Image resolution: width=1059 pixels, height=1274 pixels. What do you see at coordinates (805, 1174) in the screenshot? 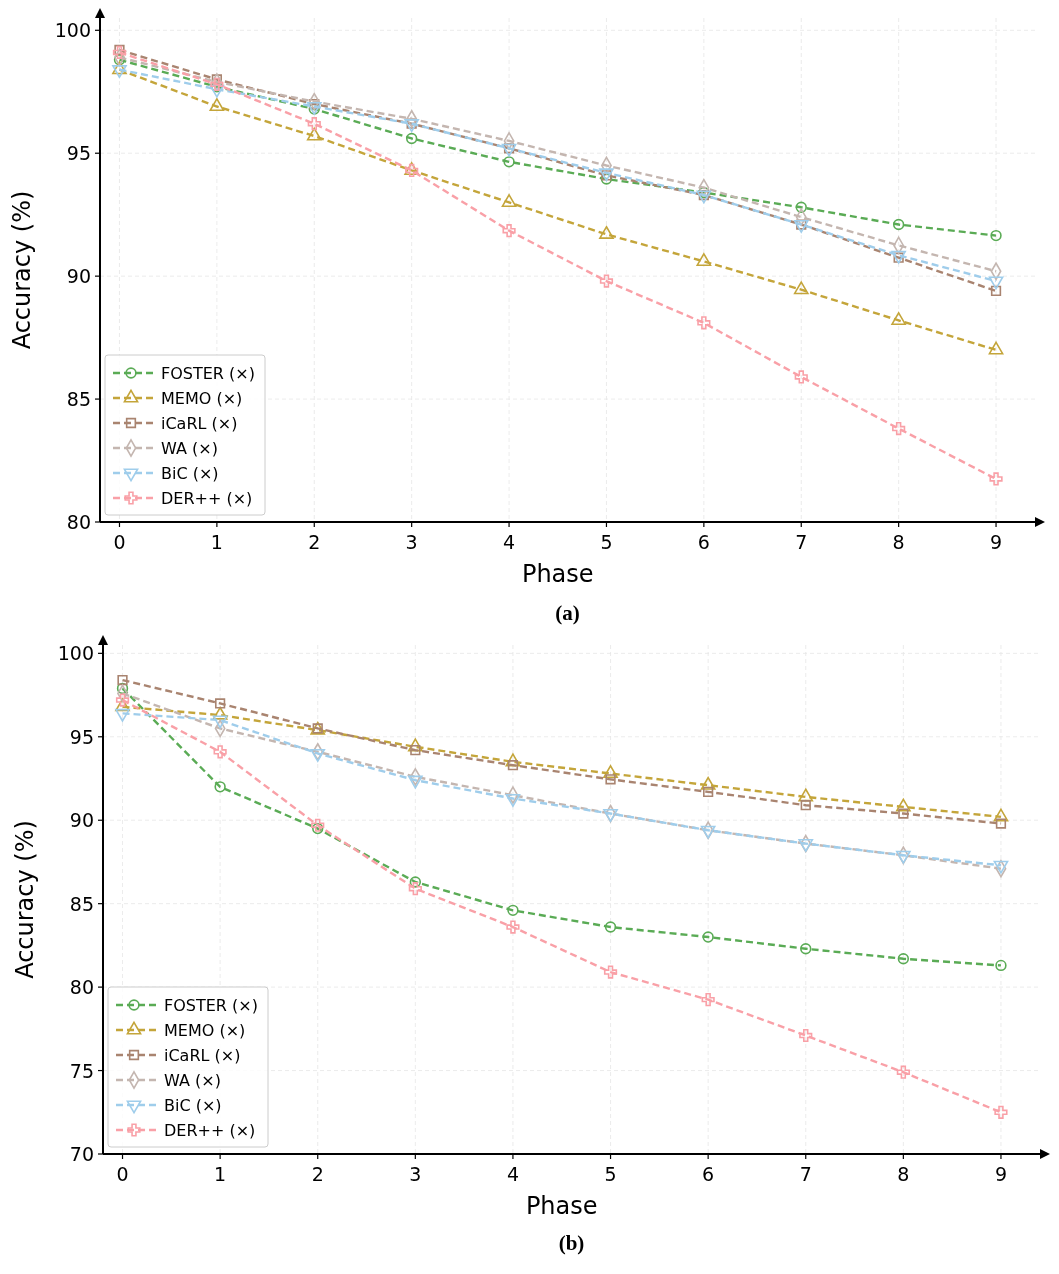
I see `x-tick-label: 7` at bounding box center [805, 1174].